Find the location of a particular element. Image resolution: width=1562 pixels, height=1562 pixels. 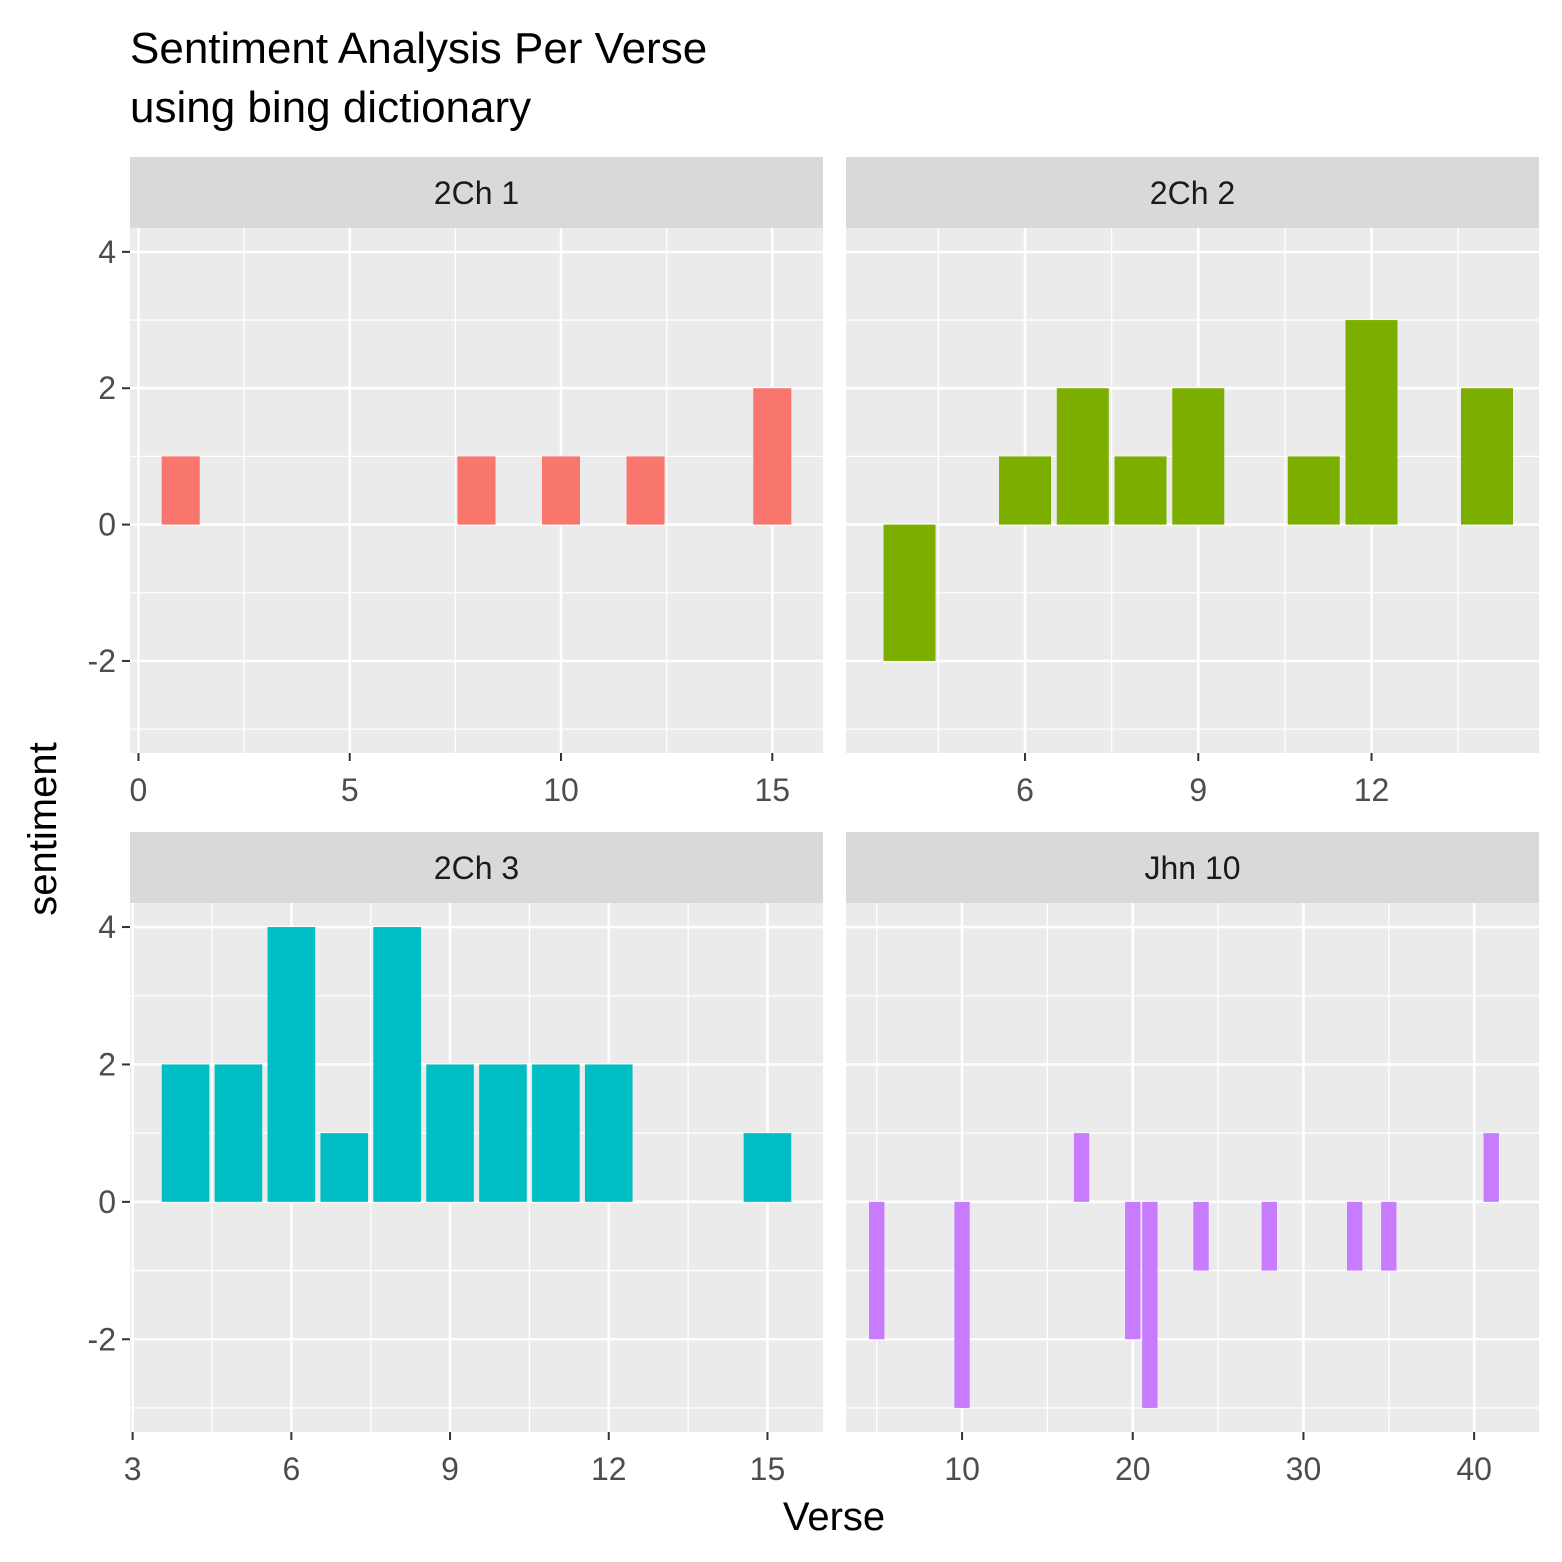

x-tick-label: 0 is located at coordinates (139, 790).